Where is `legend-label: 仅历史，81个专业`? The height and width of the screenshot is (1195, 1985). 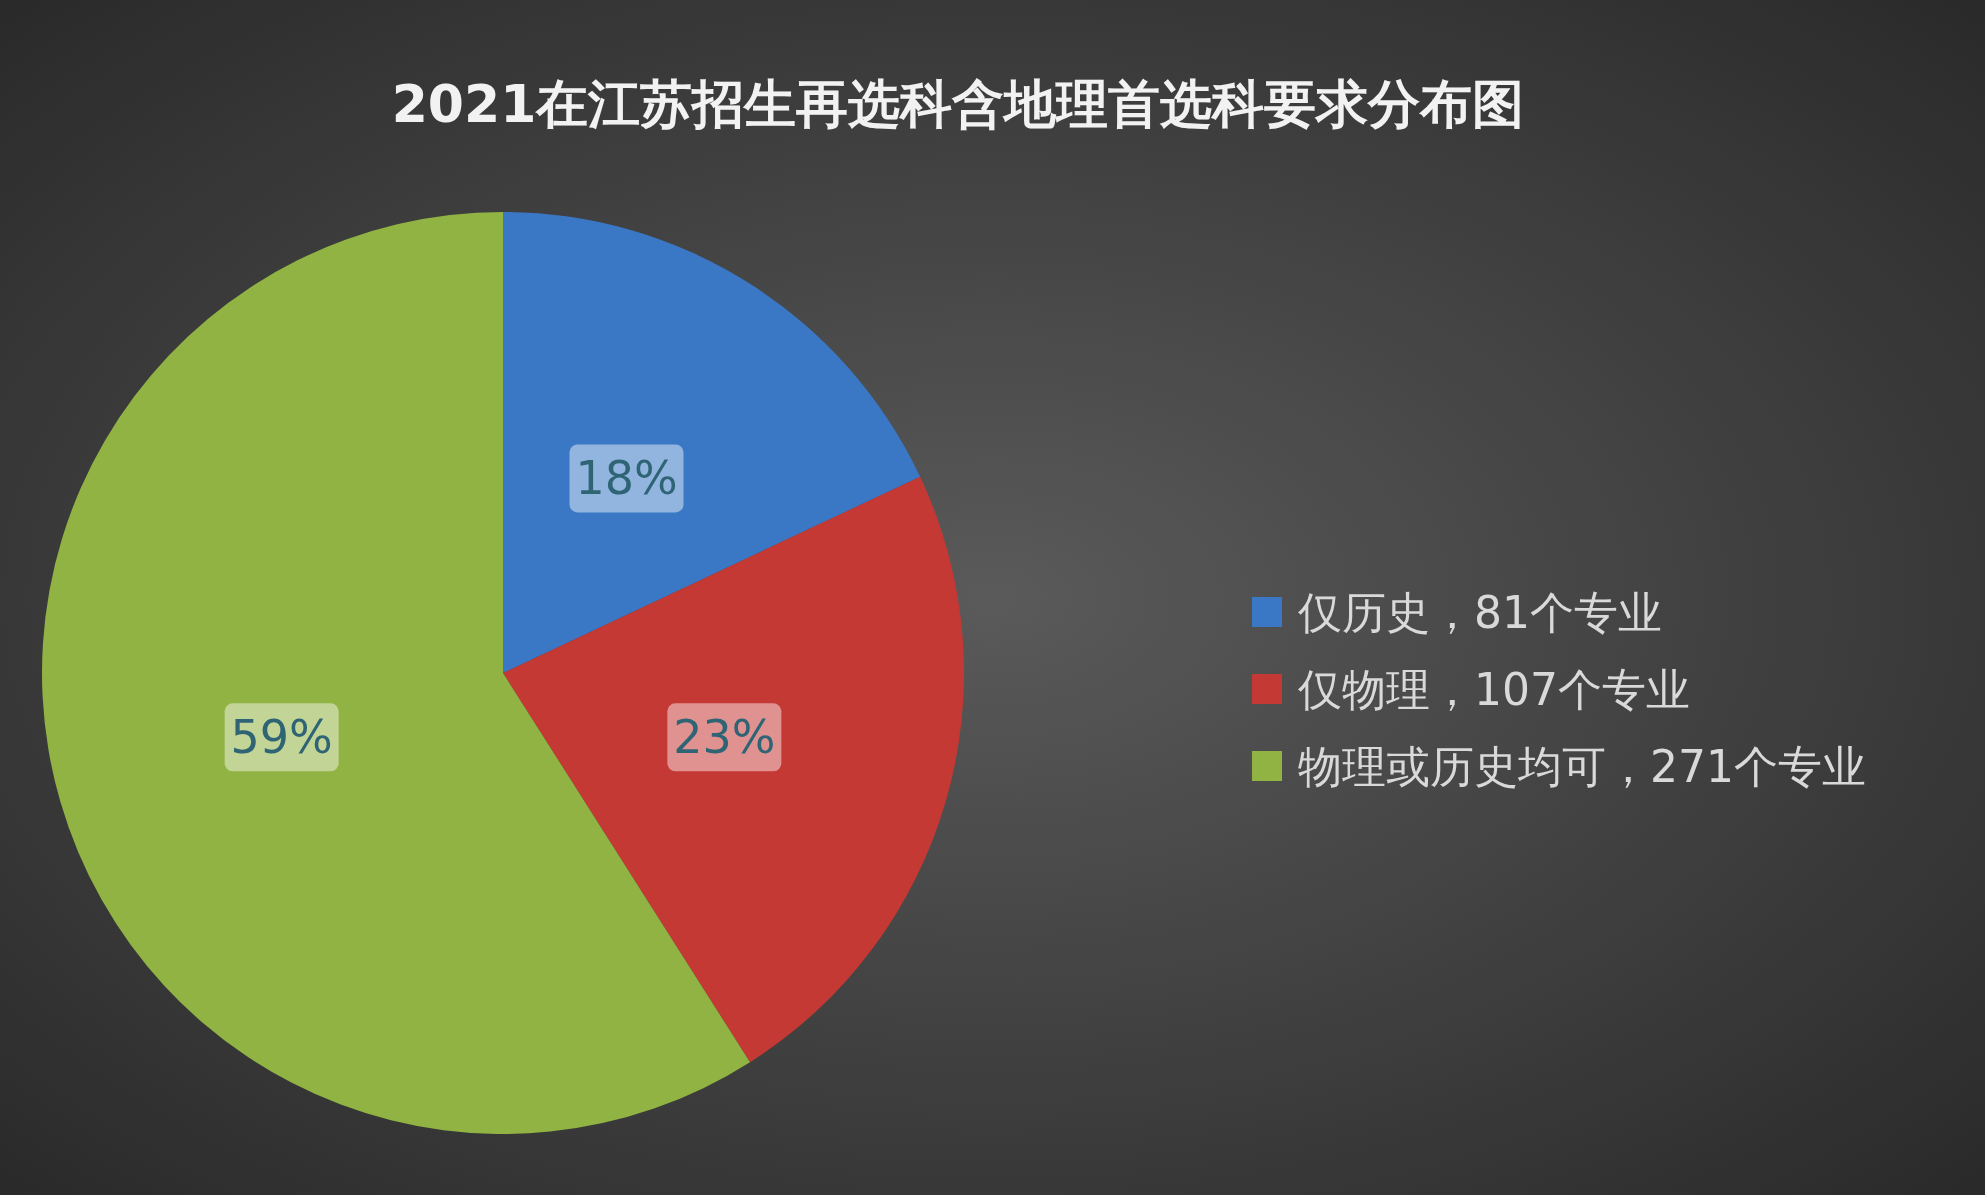 legend-label: 仅历史，81个专业 is located at coordinates (1480, 612).